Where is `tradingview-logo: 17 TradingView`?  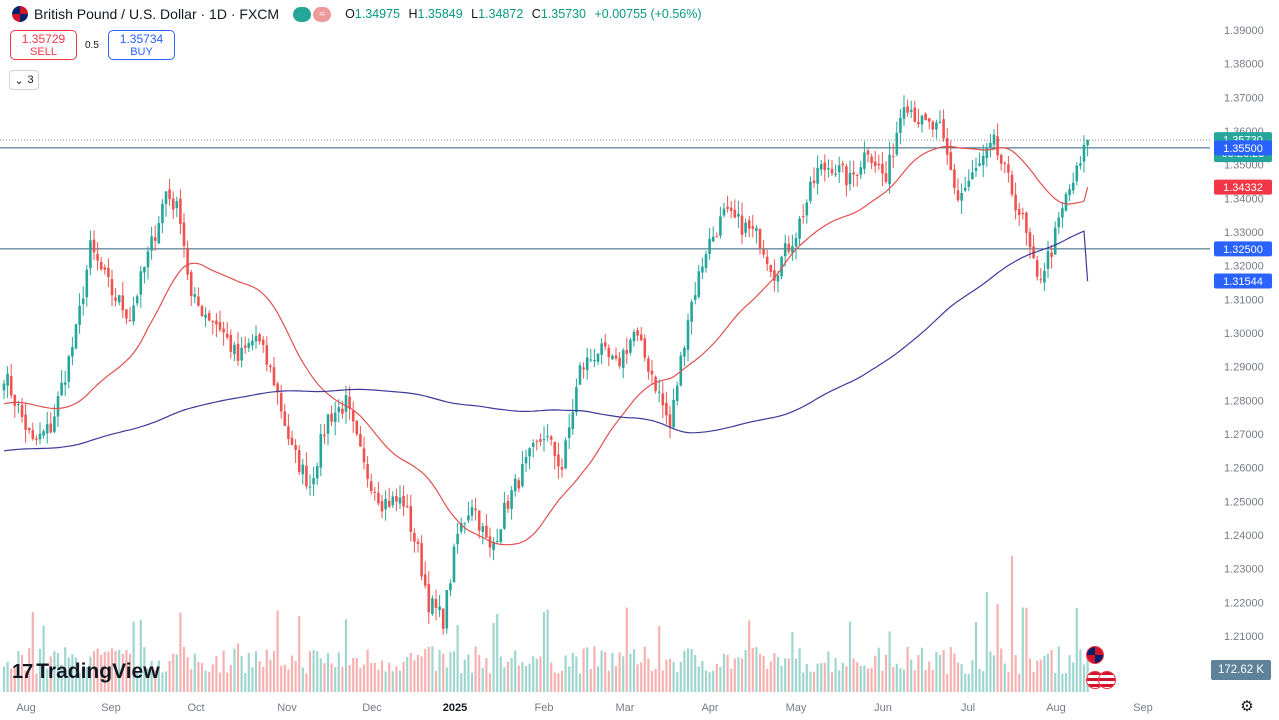 tradingview-logo: 17 TradingView is located at coordinates (86, 672).